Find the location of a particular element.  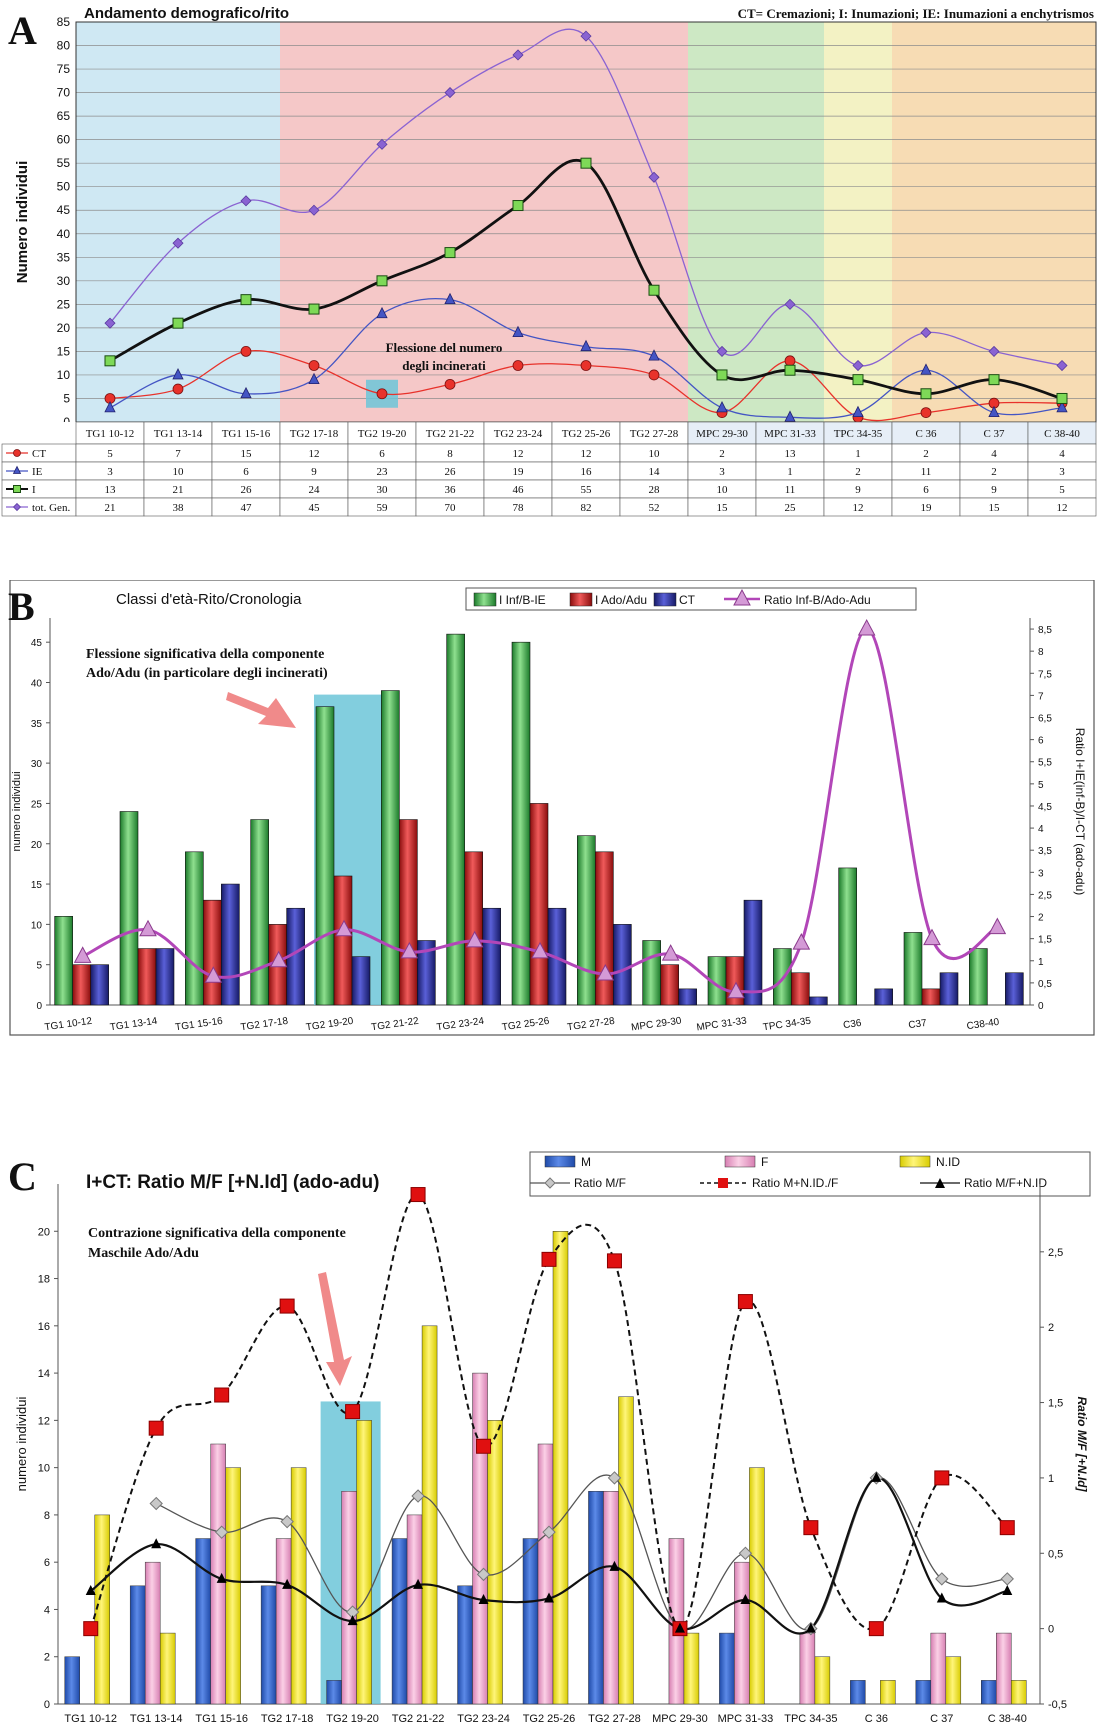

panel-a-table-value: 59 is located at coordinates (383, 508).